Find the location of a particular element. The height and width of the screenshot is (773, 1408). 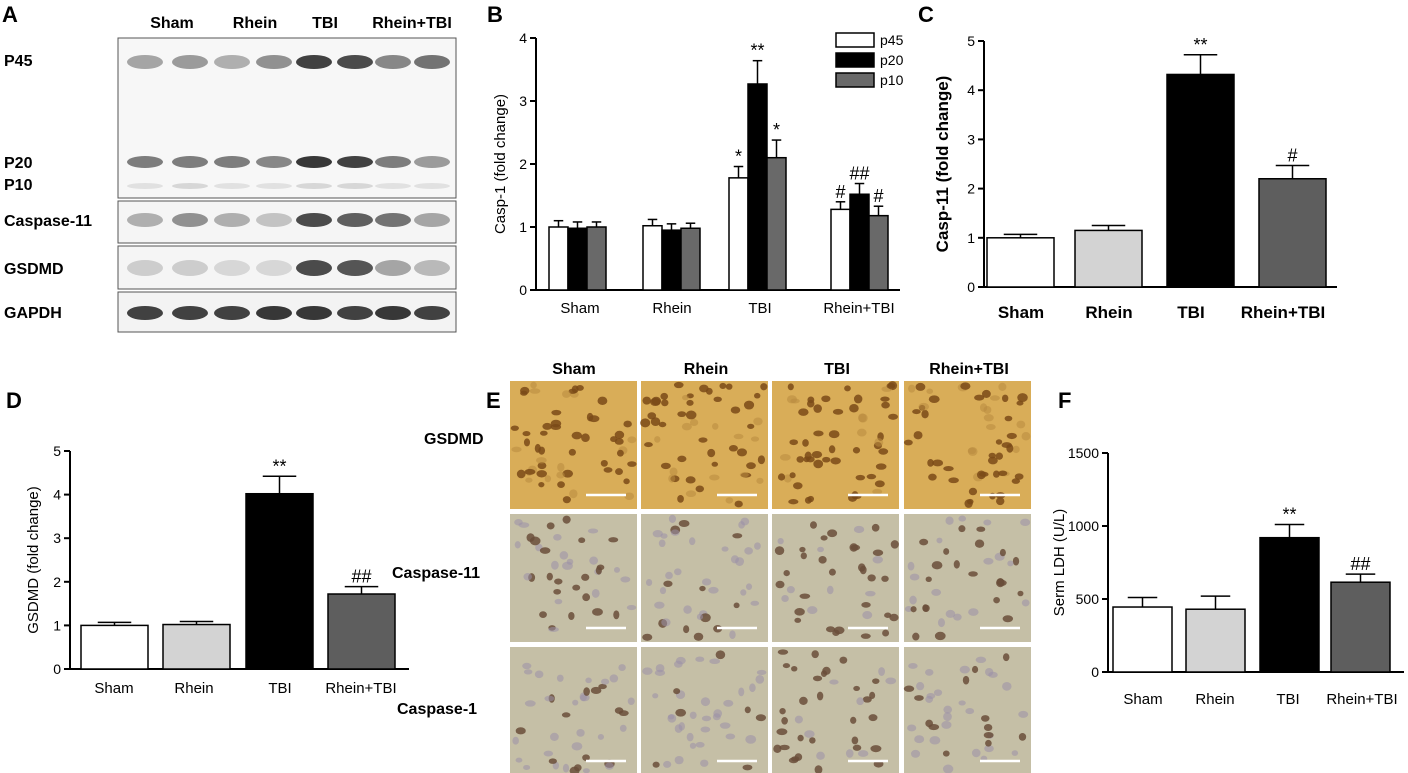

y-tick-label: 0 is located at coordinates (57, 669).